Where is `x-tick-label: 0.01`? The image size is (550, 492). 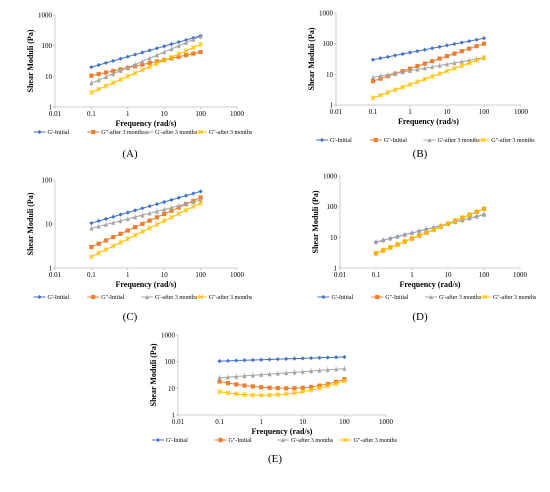 x-tick-label: 0.01 is located at coordinates (340, 275).